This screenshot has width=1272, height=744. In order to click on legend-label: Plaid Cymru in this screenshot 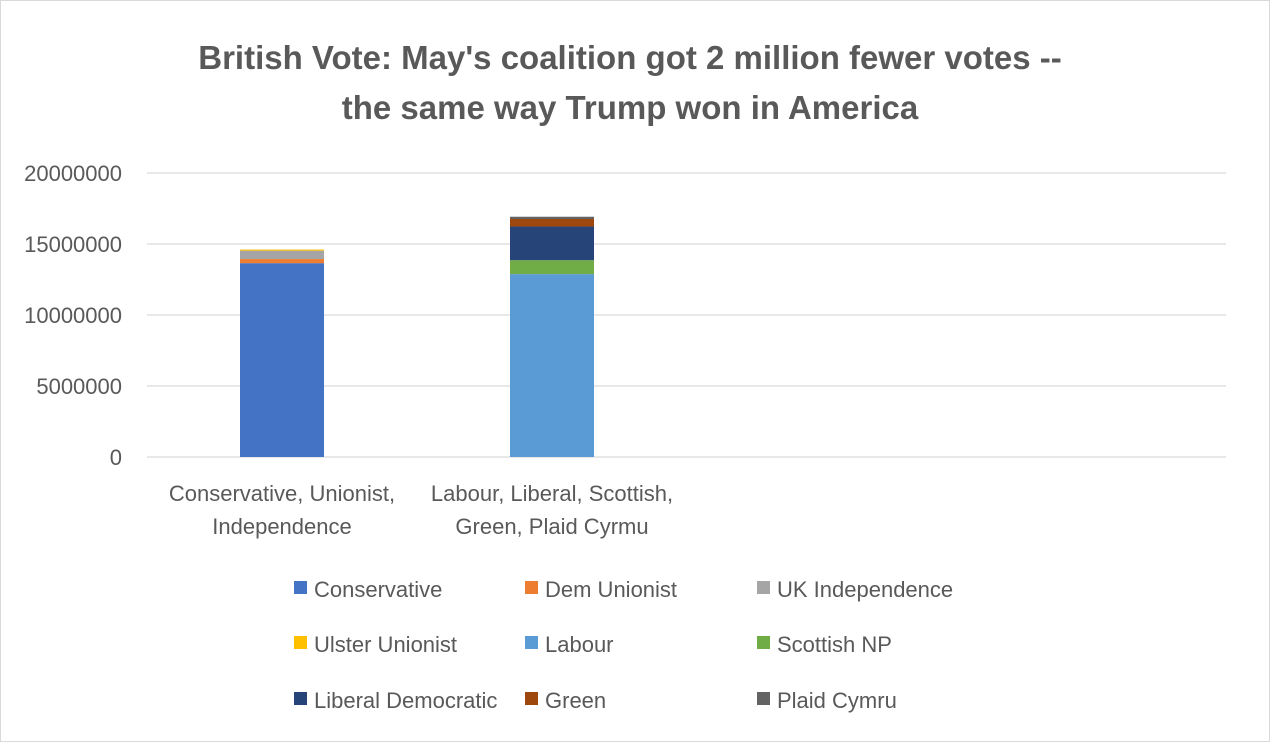, I will do `click(837, 700)`.